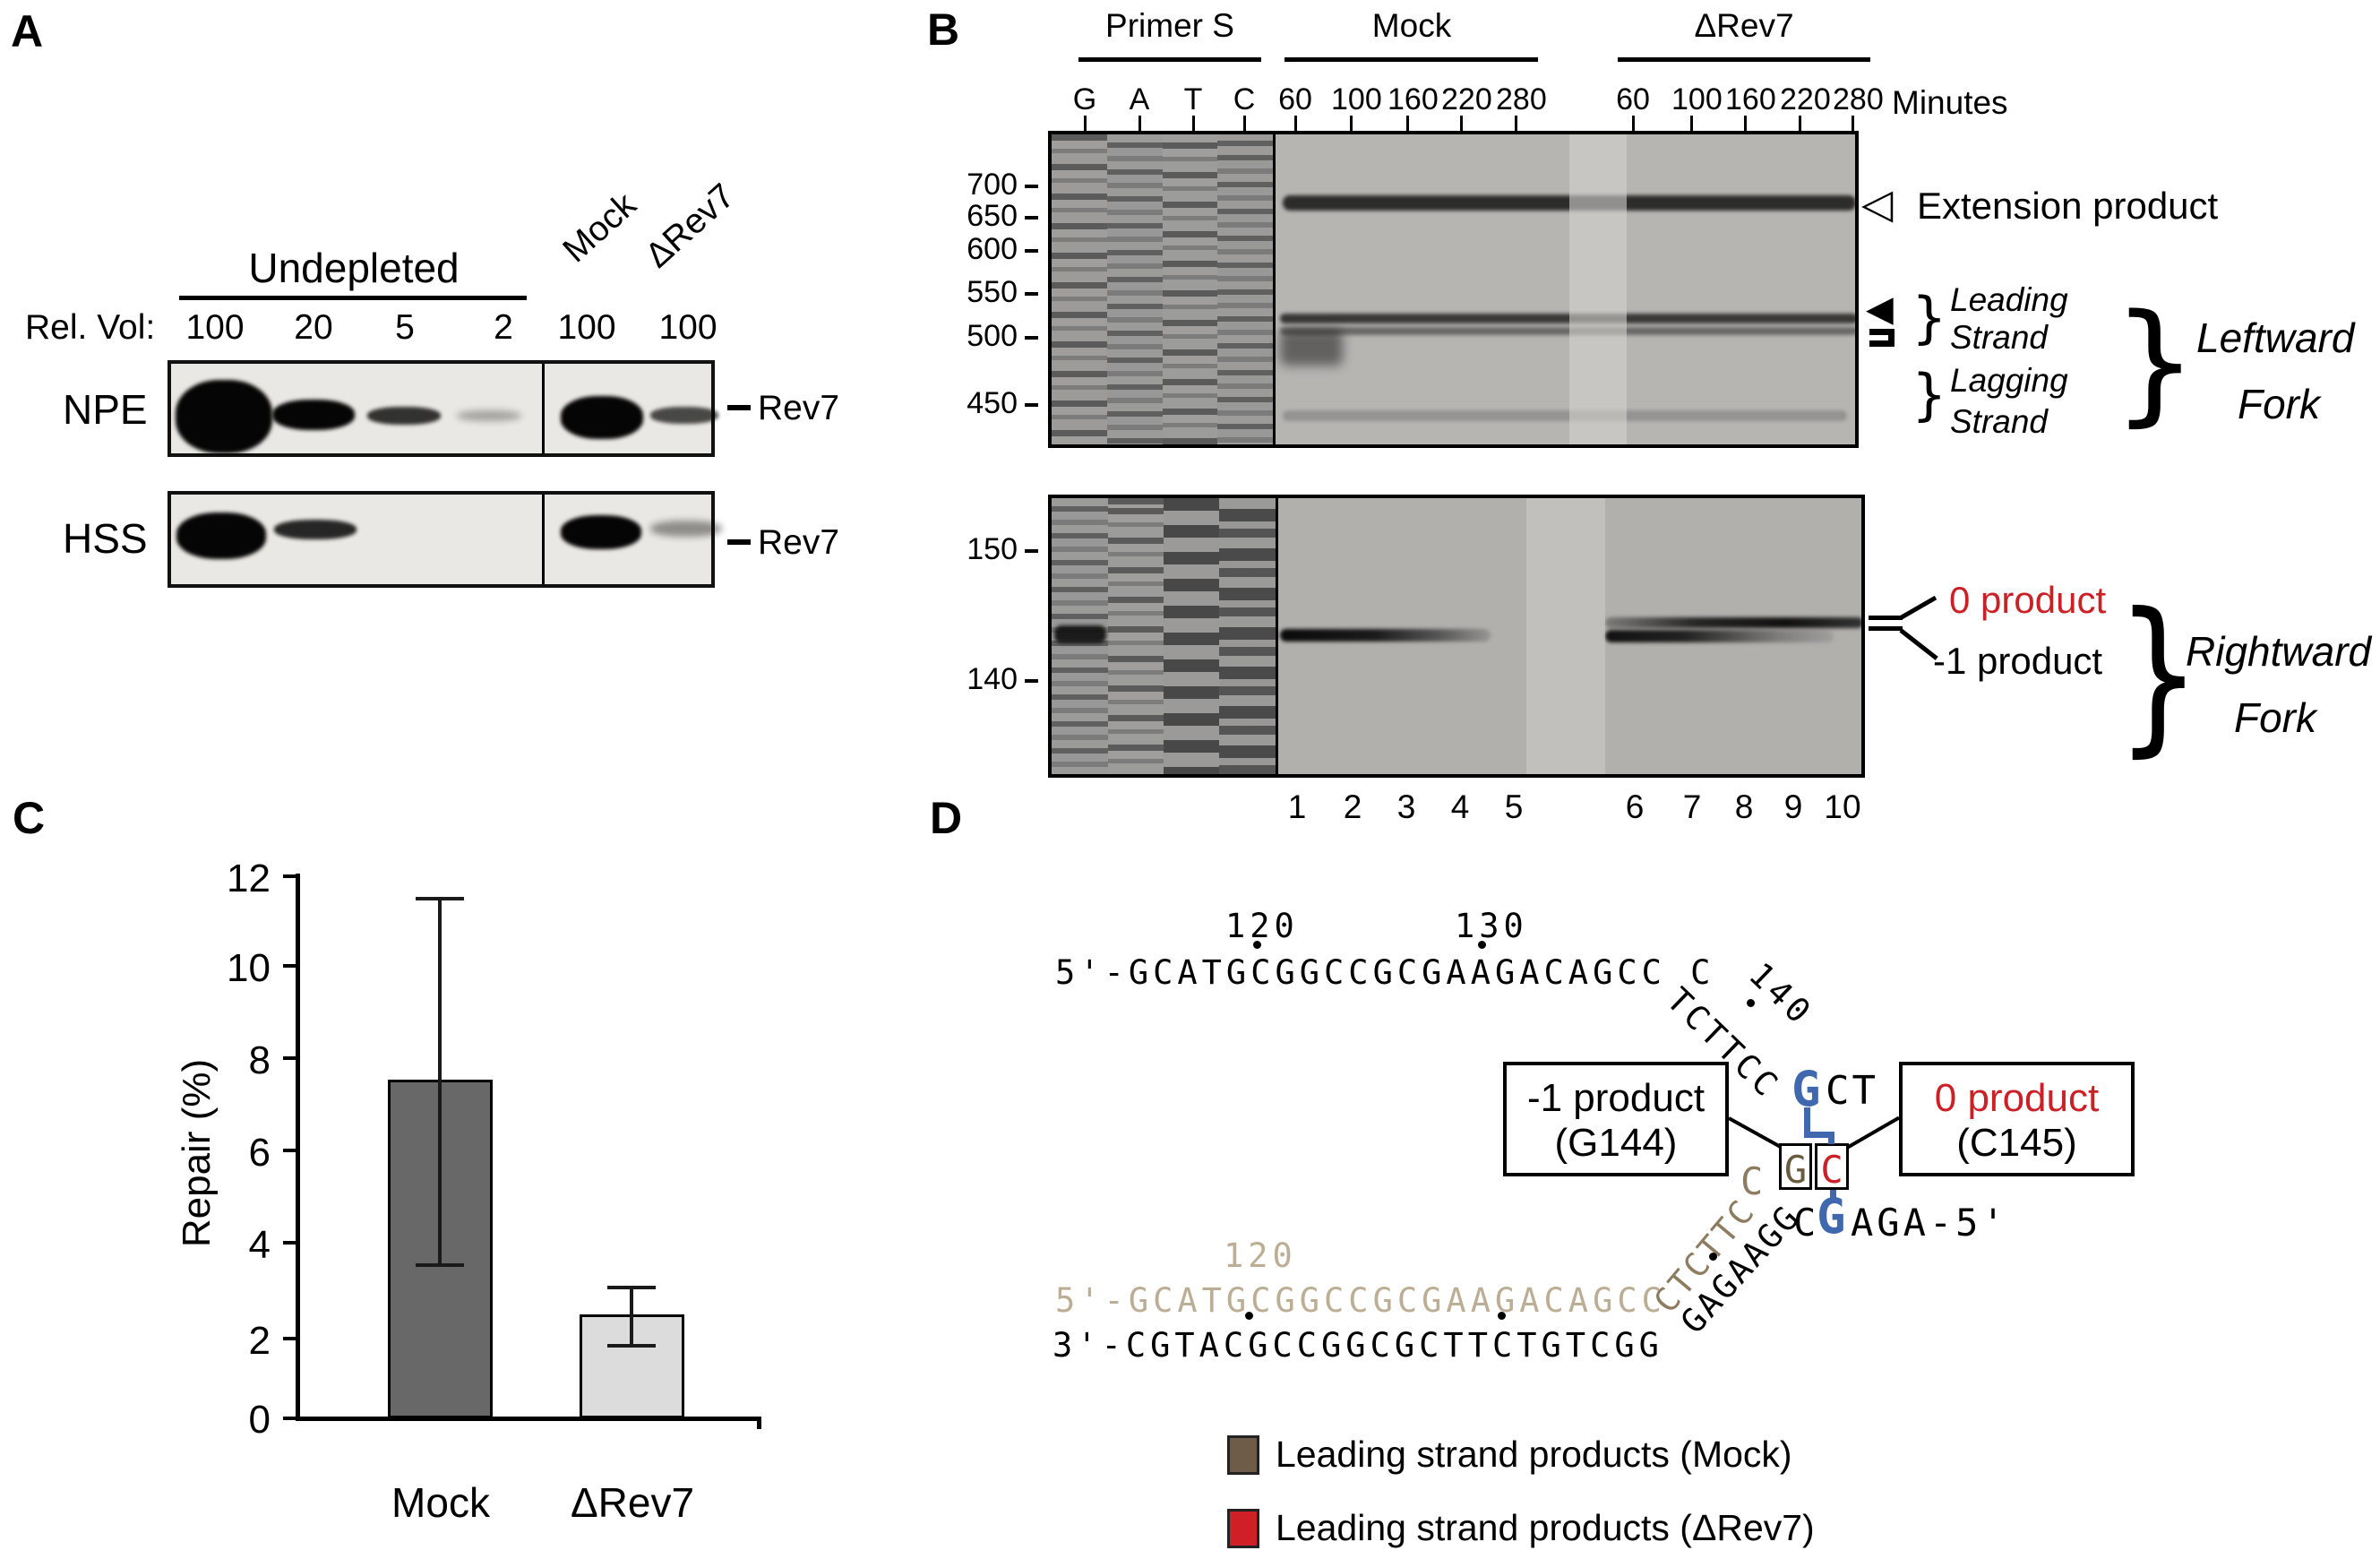 This screenshot has width=2380, height=1559. What do you see at coordinates (1243, 1528) in the screenshot?
I see `legend-swatch-drev7` at bounding box center [1243, 1528].